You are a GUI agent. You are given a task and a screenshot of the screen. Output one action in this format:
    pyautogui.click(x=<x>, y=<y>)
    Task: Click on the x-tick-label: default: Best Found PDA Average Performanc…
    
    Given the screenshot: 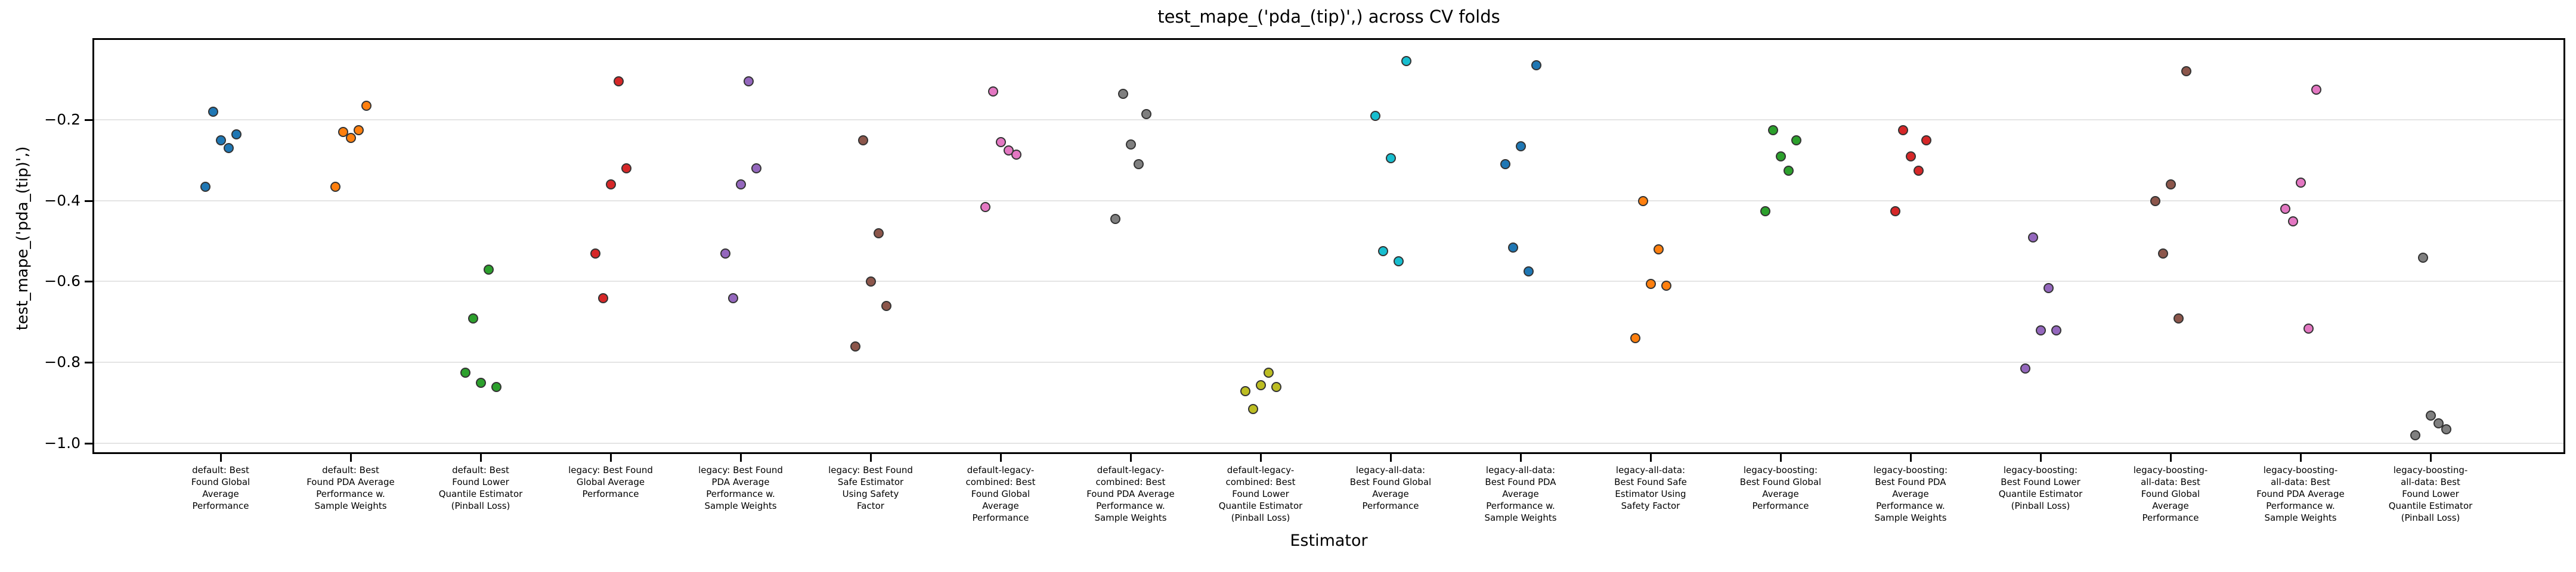 What is the action you would take?
    pyautogui.click(x=350, y=488)
    